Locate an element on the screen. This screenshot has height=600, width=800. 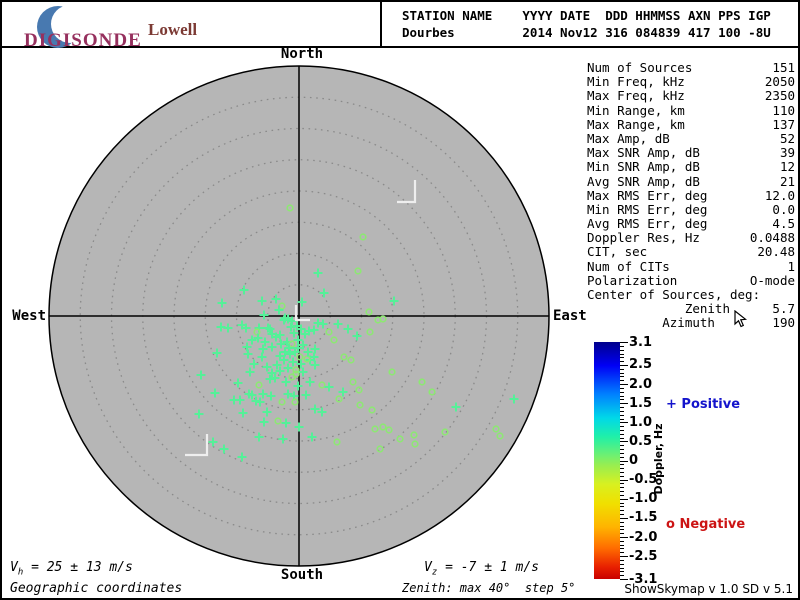
stat-row: Min RMS Err, deg 0.0 is located at coordinates (691, 209).